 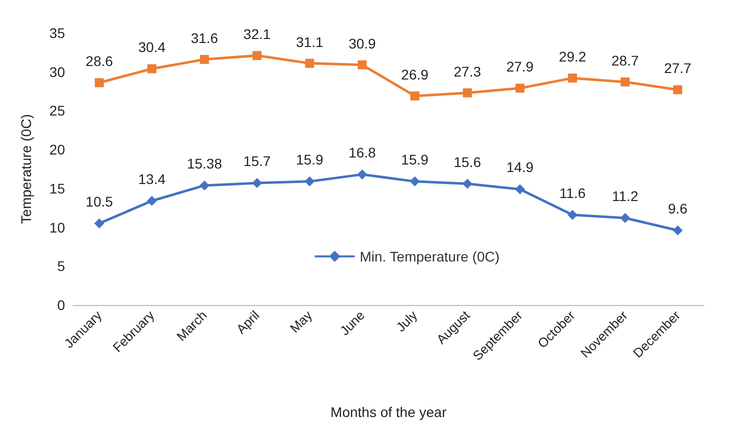 What do you see at coordinates (572, 56) in the screenshot?
I see `data-label: 29.2` at bounding box center [572, 56].